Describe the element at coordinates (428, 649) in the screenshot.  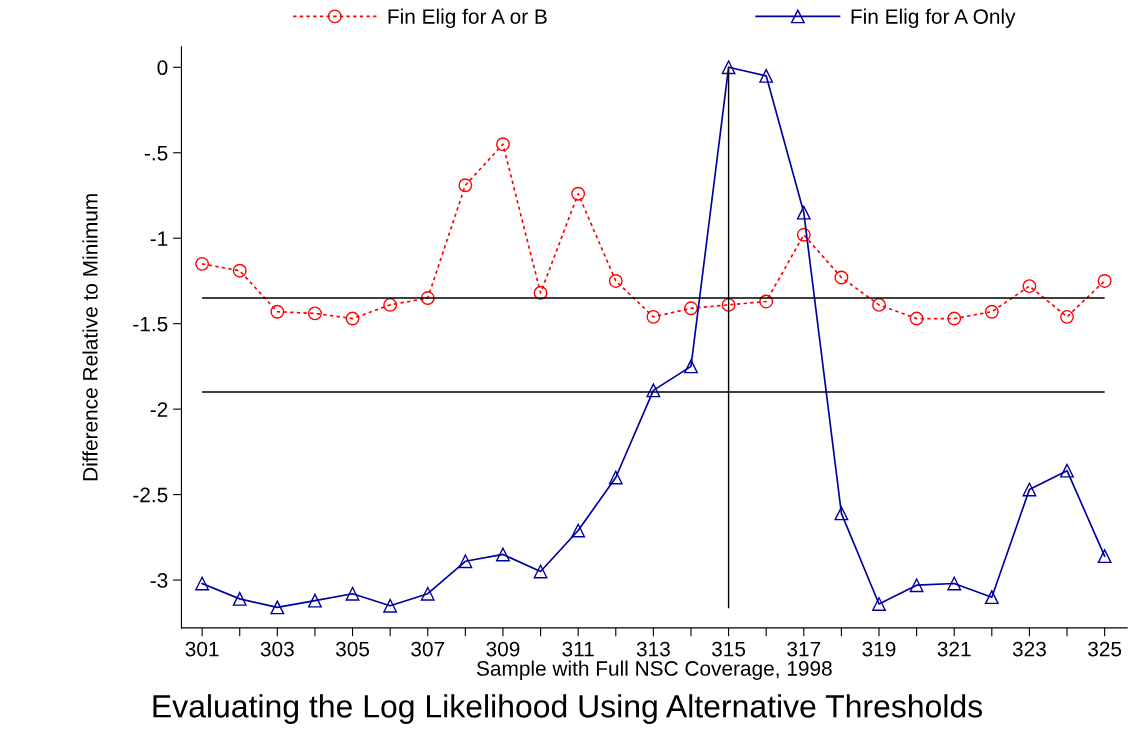
I see `x-tick-label: 307` at that location.